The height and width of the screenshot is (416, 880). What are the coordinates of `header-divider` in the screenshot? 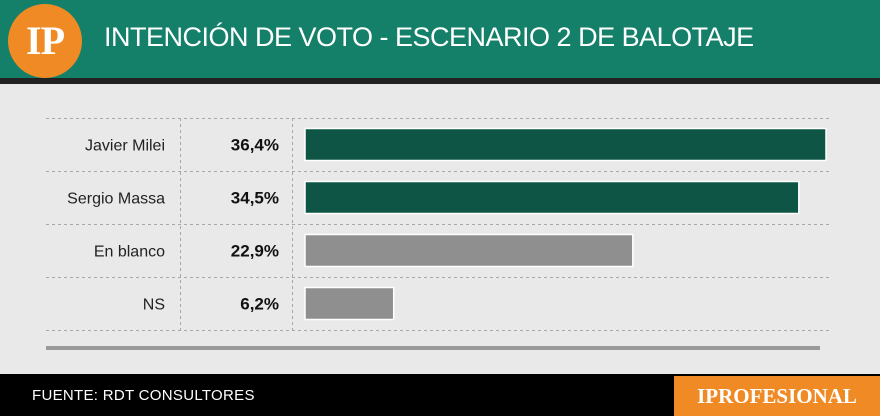 It's located at (440, 81).